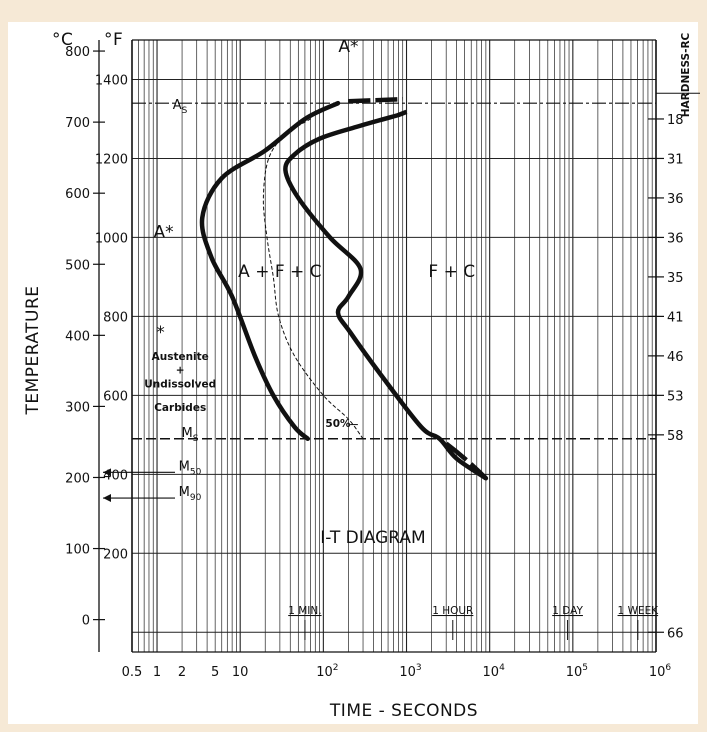  I want to click on celsius-tick-label: 500, so click(77, 265).